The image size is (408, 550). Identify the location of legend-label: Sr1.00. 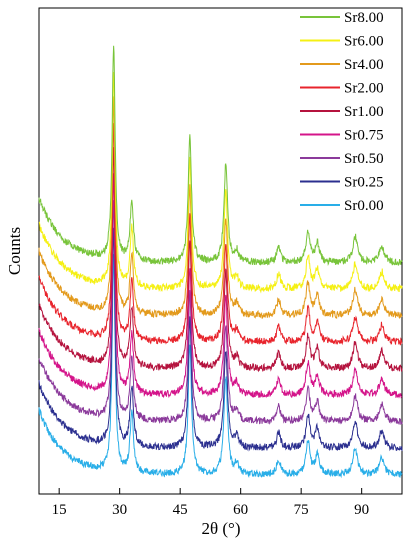
(364, 112).